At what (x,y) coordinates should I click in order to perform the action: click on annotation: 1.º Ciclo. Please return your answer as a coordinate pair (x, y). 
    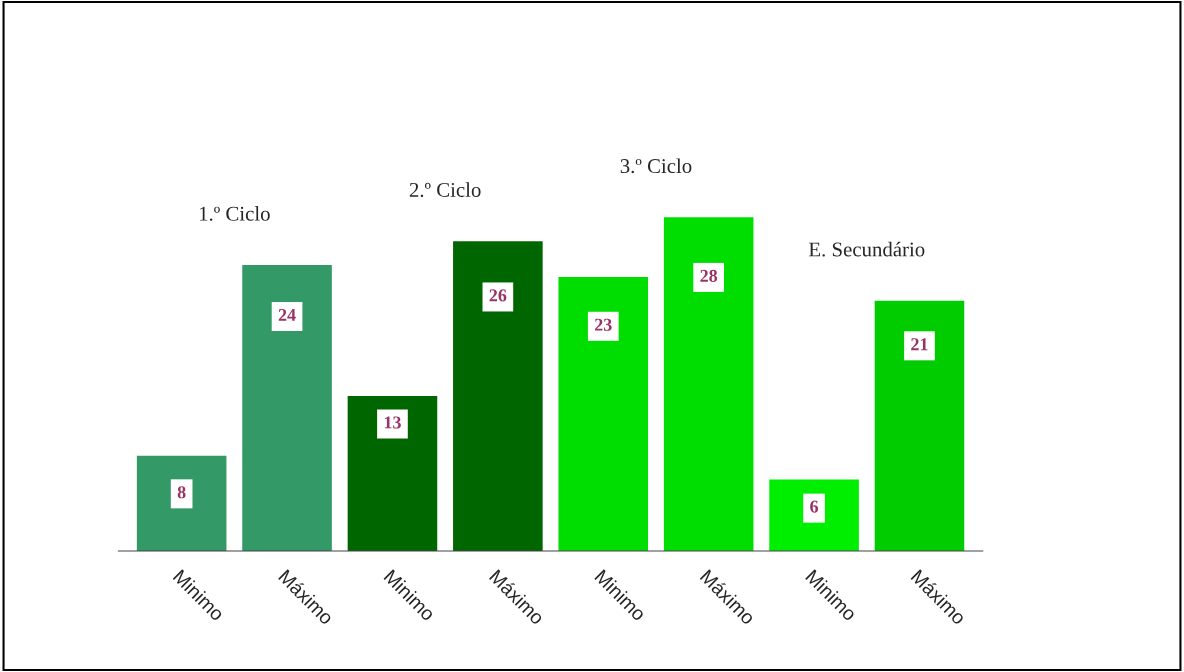
    Looking at the image, I should click on (234, 213).